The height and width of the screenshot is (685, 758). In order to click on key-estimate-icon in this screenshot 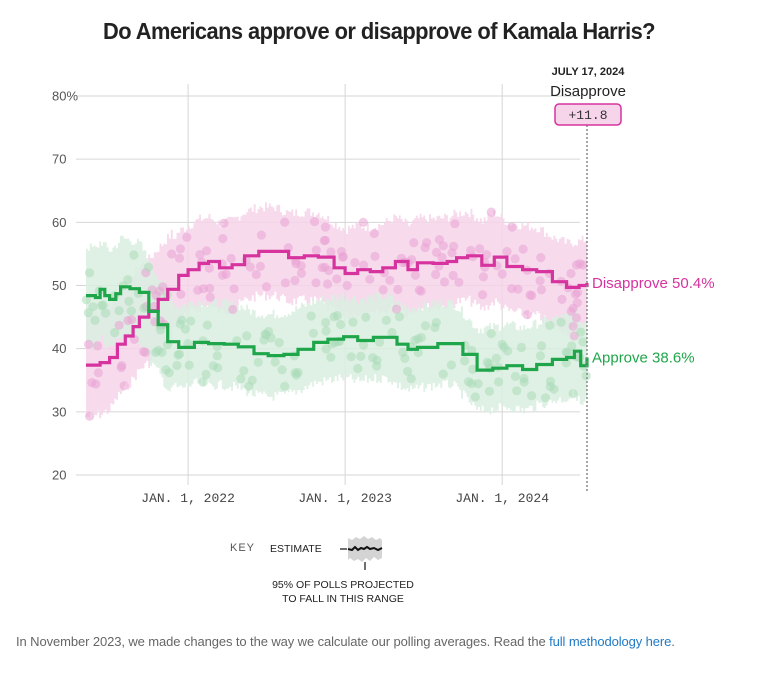, I will do `click(361, 553)`.